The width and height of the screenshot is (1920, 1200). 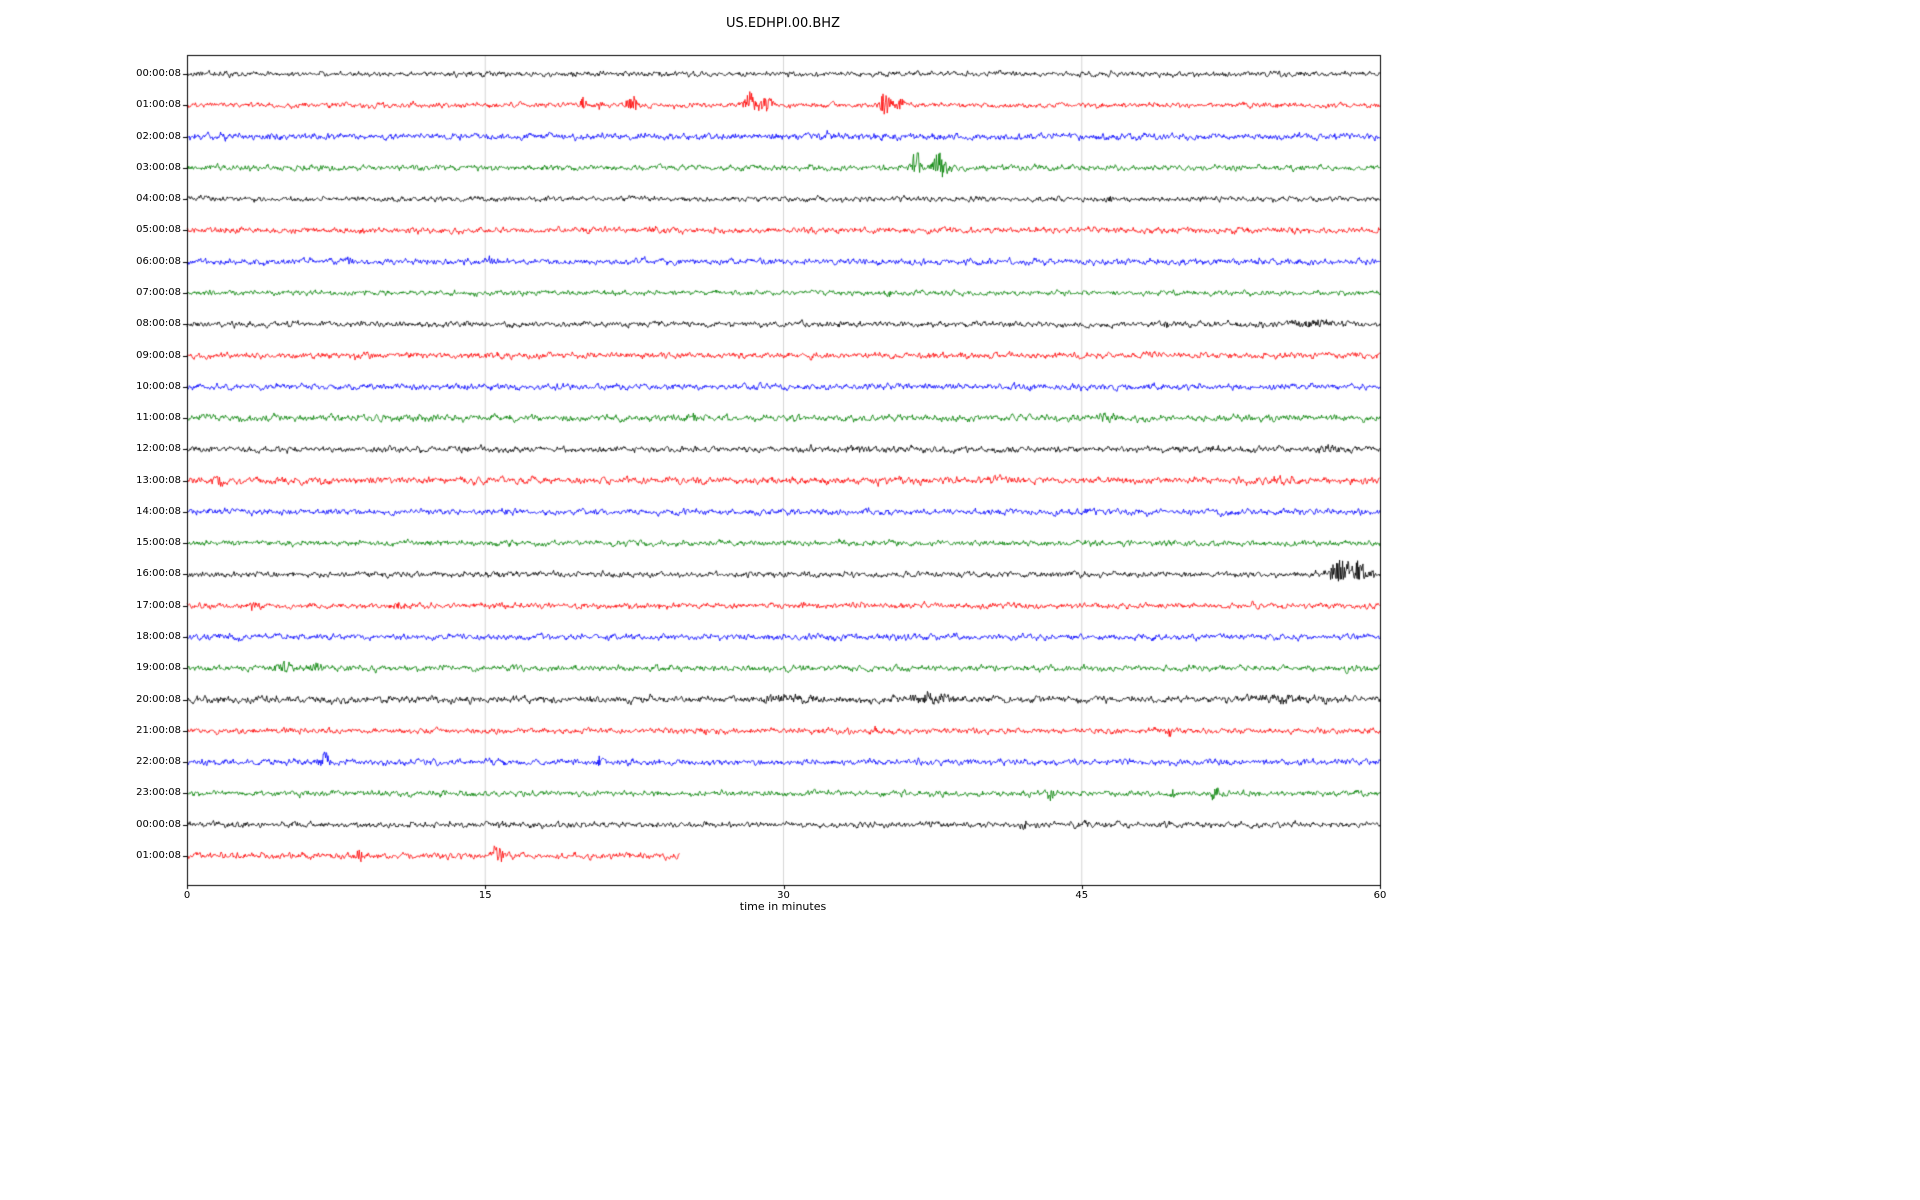 What do you see at coordinates (158, 699) in the screenshot?
I see `trace-time-label: 20:00:08` at bounding box center [158, 699].